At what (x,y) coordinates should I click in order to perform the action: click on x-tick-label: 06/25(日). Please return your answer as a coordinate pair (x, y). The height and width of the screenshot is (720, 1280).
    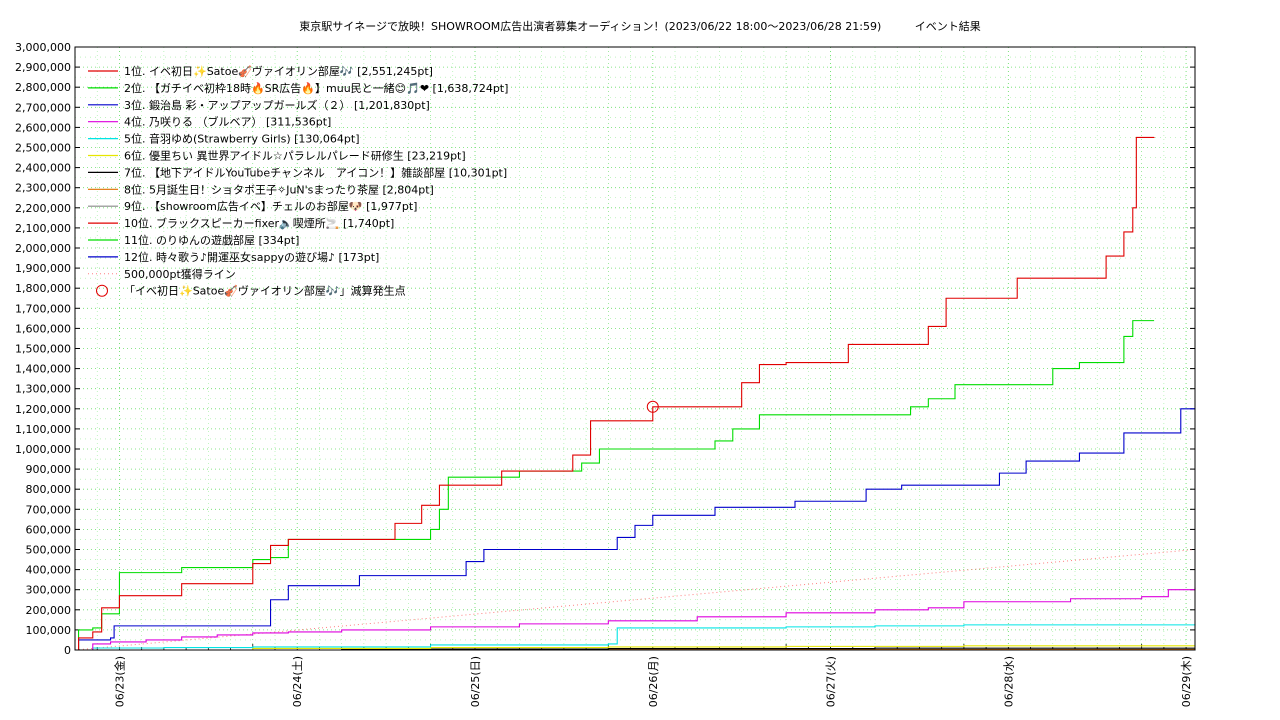
    Looking at the image, I should click on (475, 681).